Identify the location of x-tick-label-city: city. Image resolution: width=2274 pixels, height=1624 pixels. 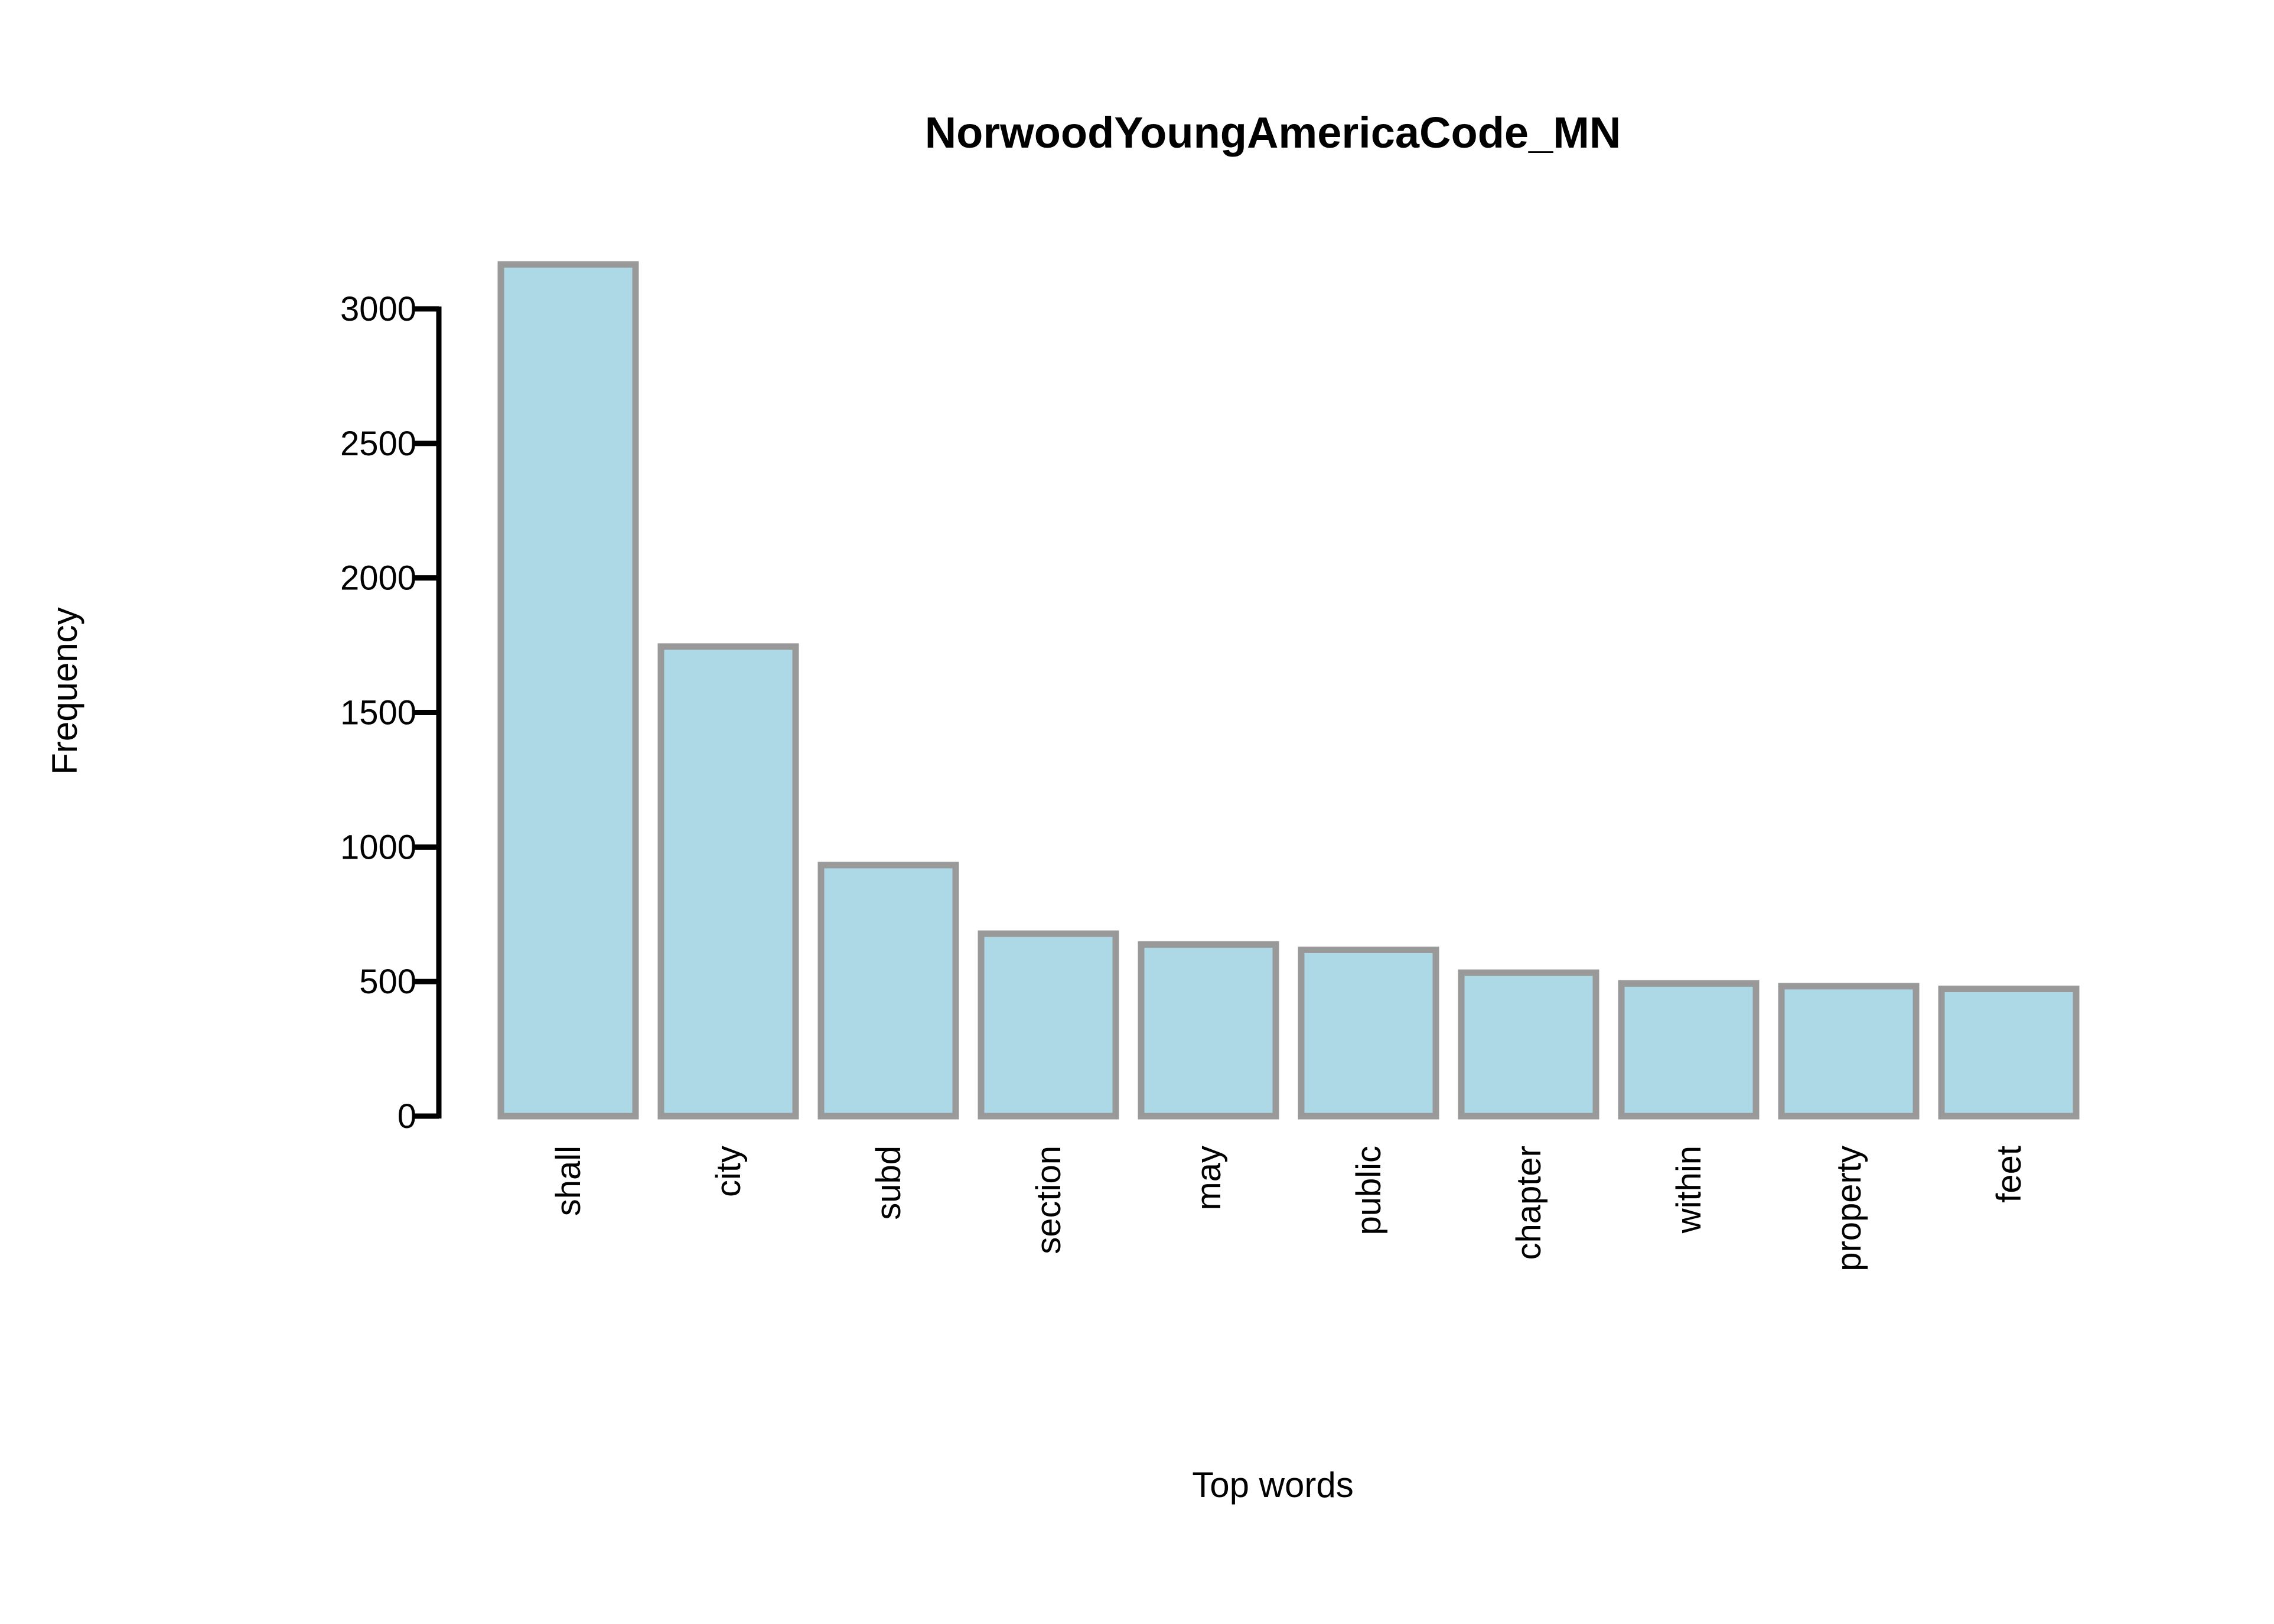
(728, 1171).